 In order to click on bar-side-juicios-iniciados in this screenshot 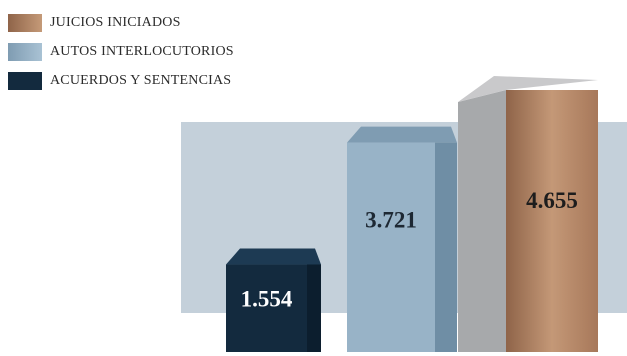, I will do `click(482, 221)`.